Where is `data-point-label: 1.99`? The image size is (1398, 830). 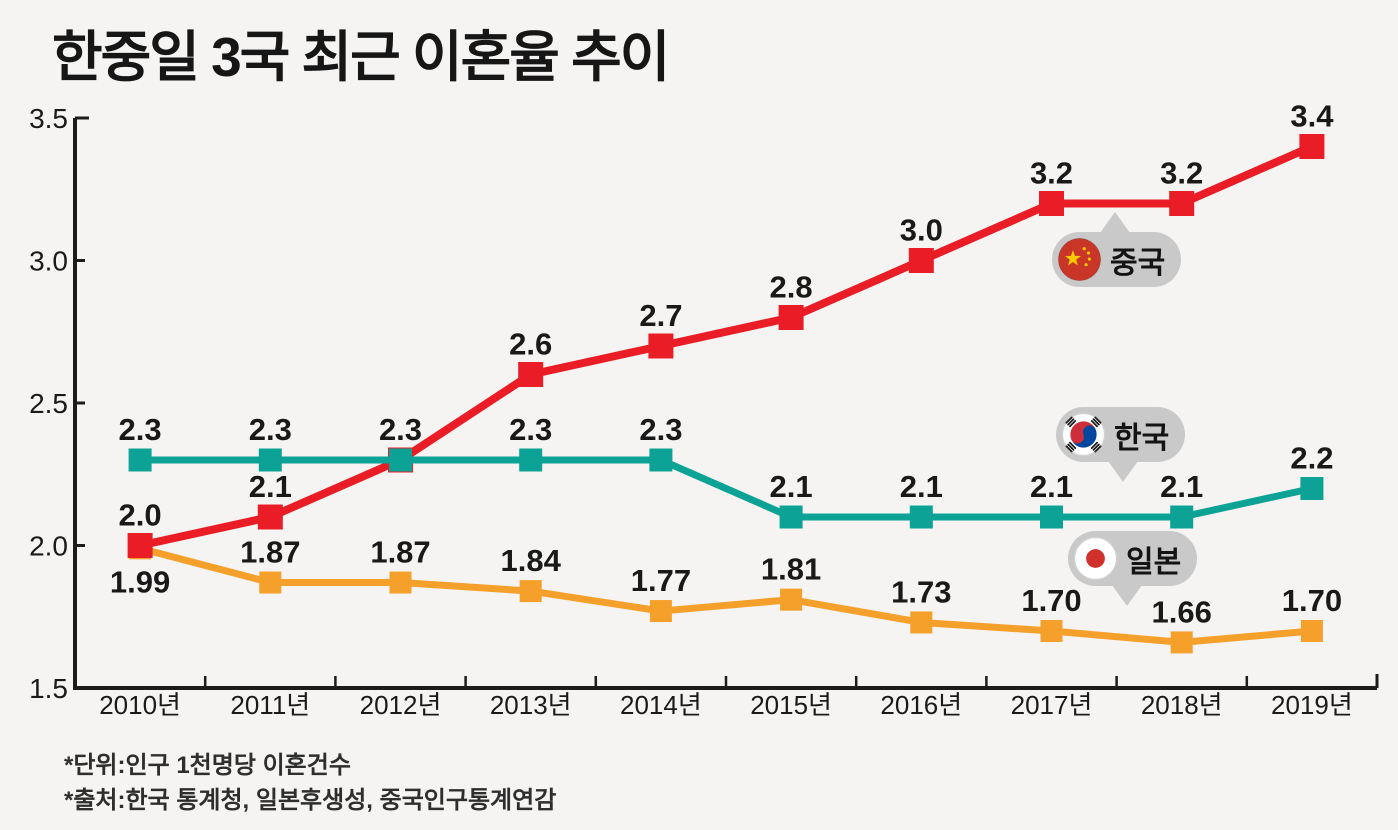
data-point-label: 1.99 is located at coordinates (140, 581).